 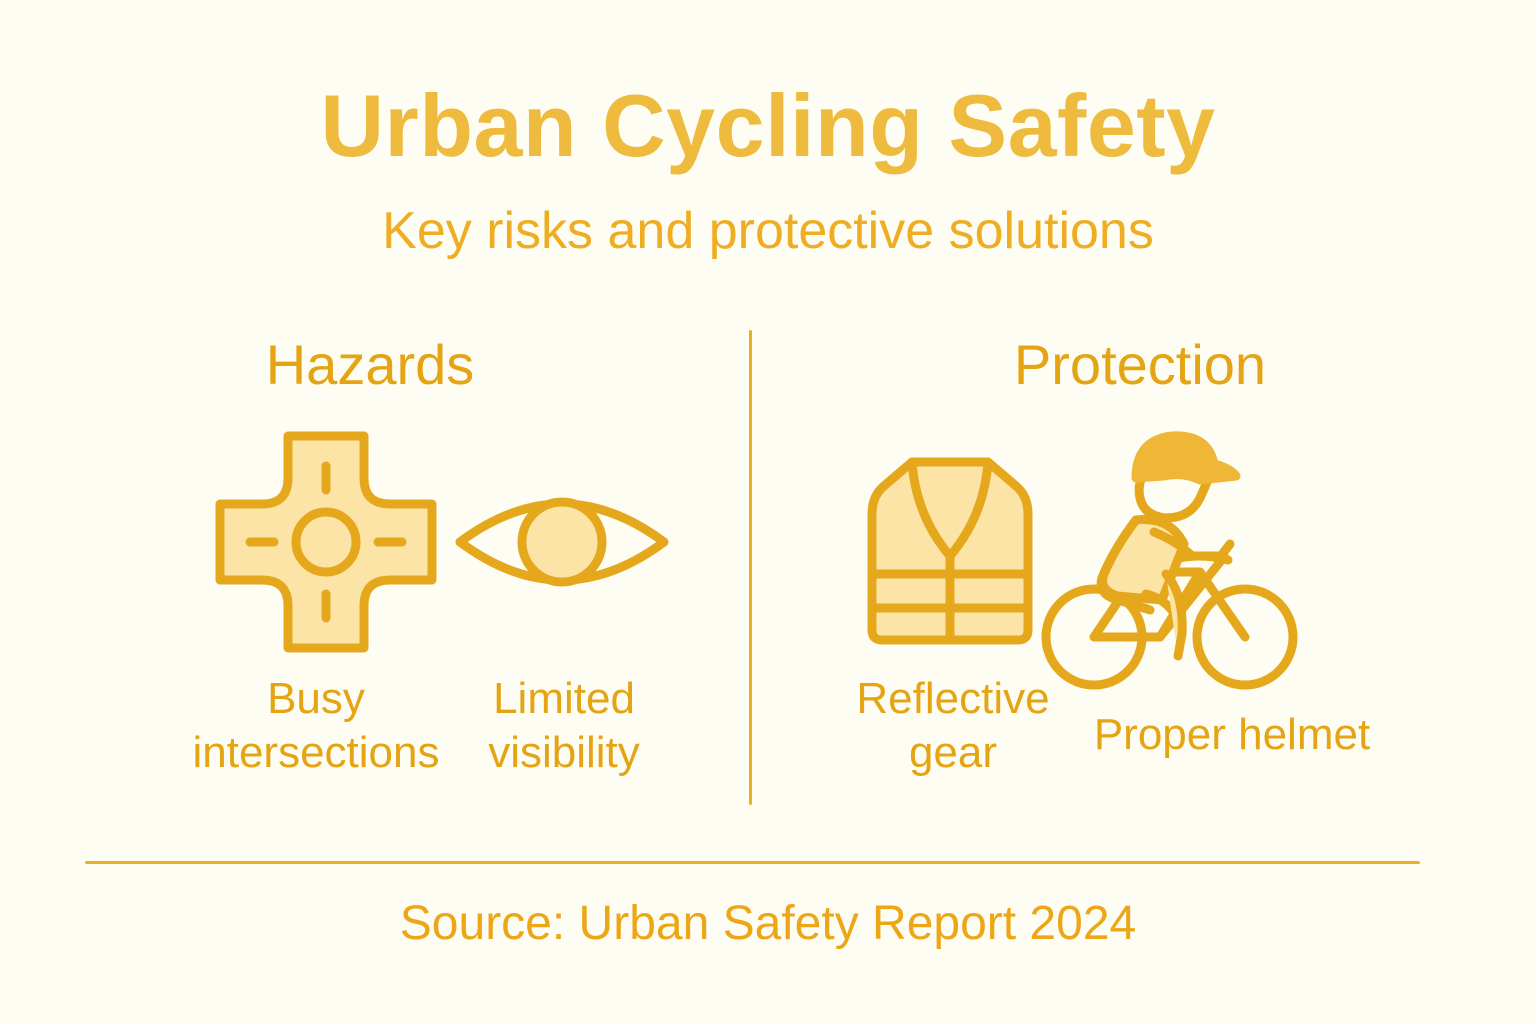 I want to click on page-subtitle: Key risks and protective solutions, so click(x=768, y=231).